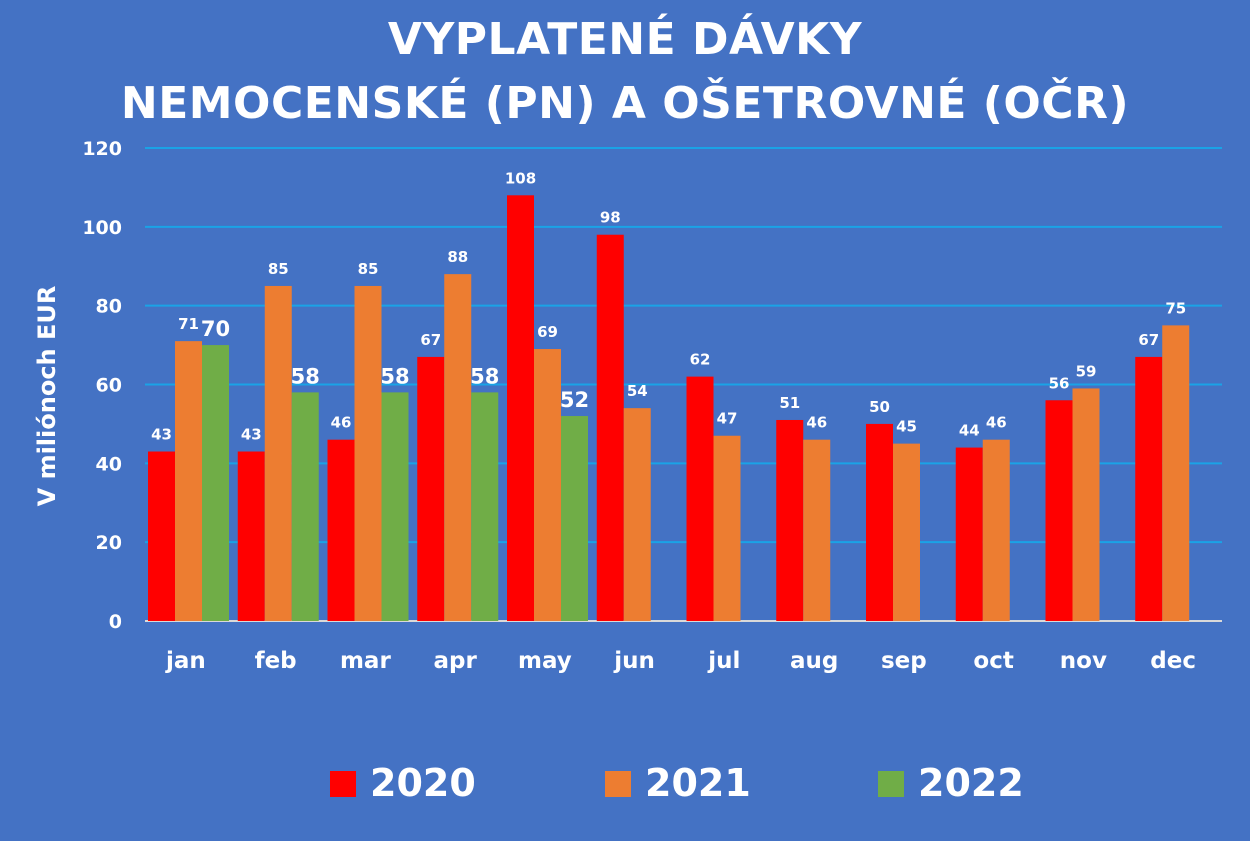 Image resolution: width=1250 pixels, height=841 pixels. What do you see at coordinates (457, 257) in the screenshot?
I see `data-label: 88` at bounding box center [457, 257].